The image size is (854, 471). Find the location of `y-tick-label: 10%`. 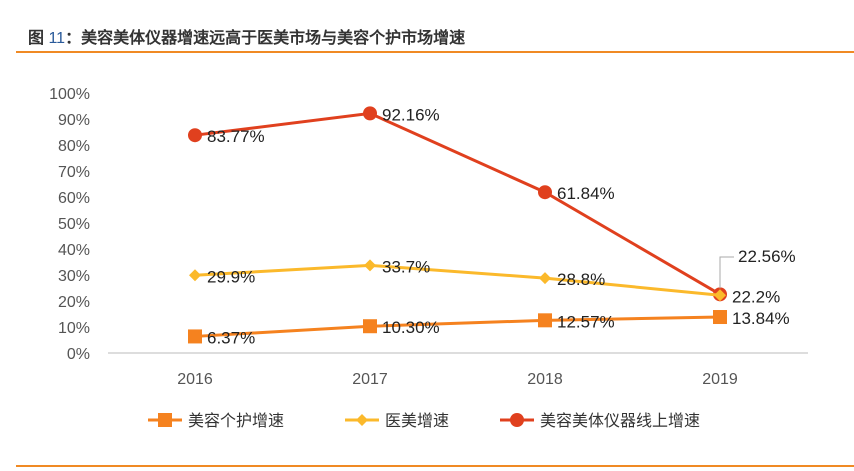

y-tick-label: 10% is located at coordinates (74, 328).